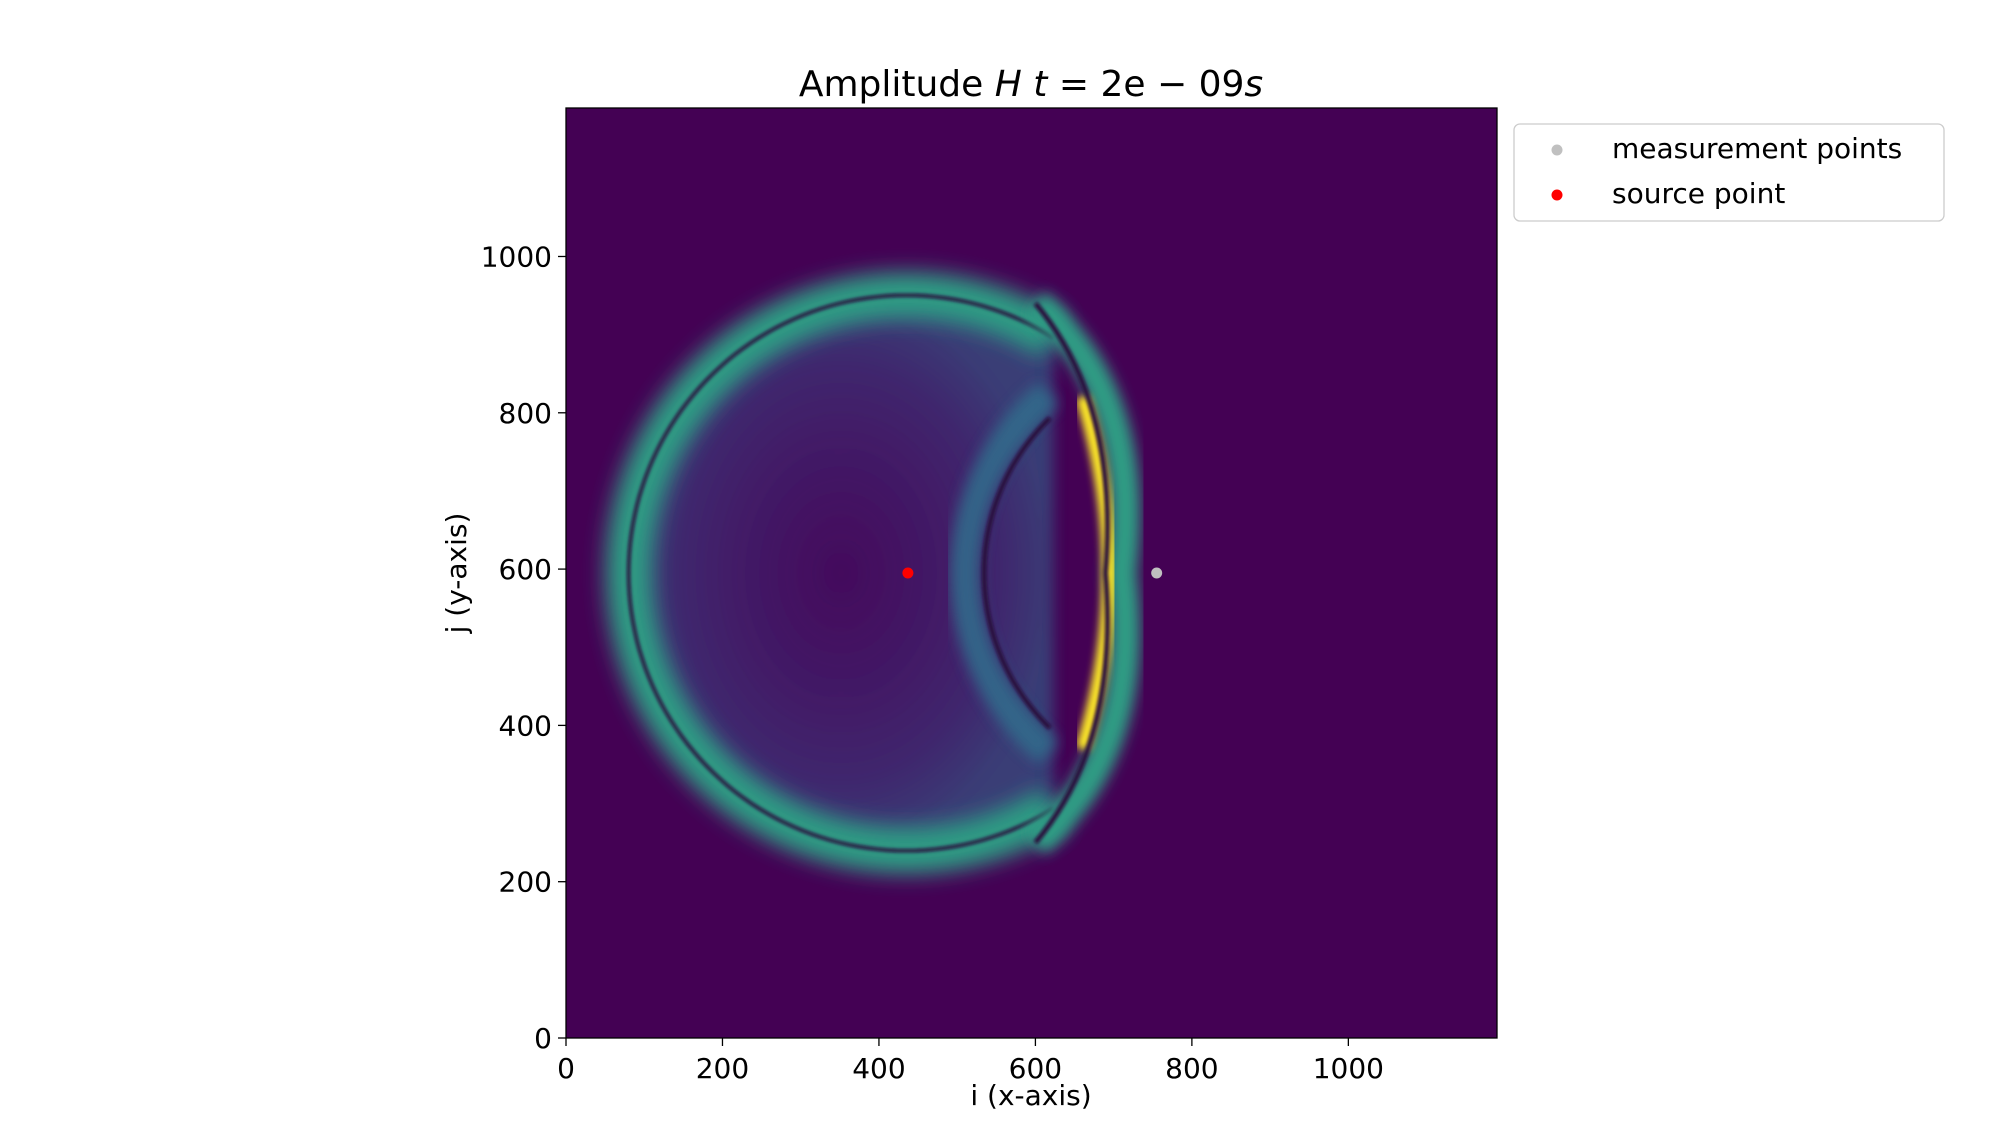  I want to click on wave-front-inner-dark-line, so click(1016, 573).